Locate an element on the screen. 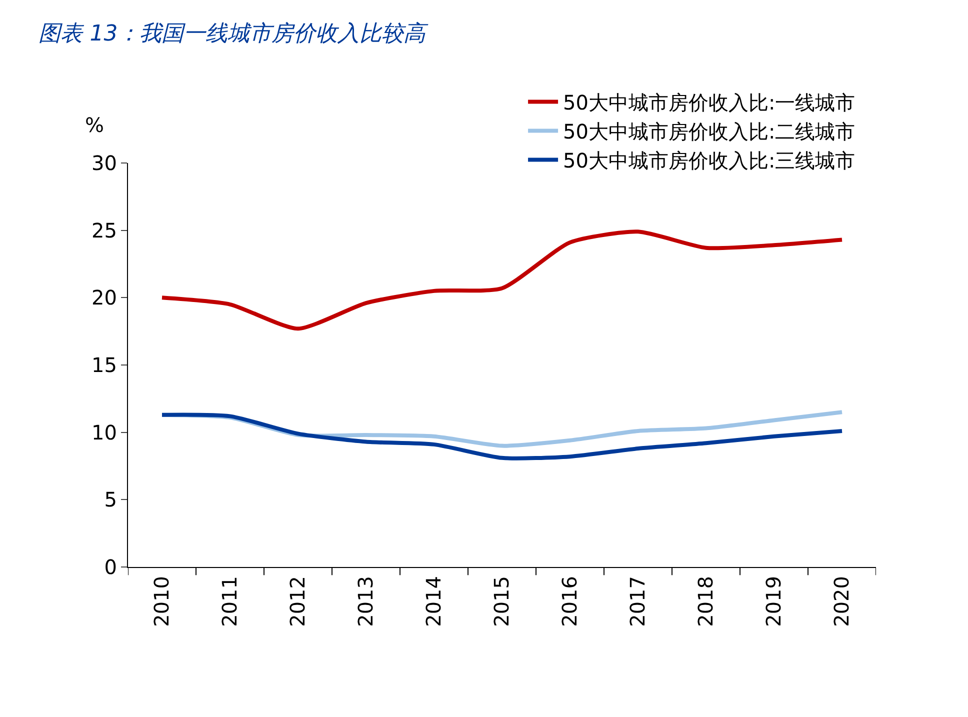 Image resolution: width=968 pixels, height=717 pixels. y-tick-label: 20 is located at coordinates (104, 298).